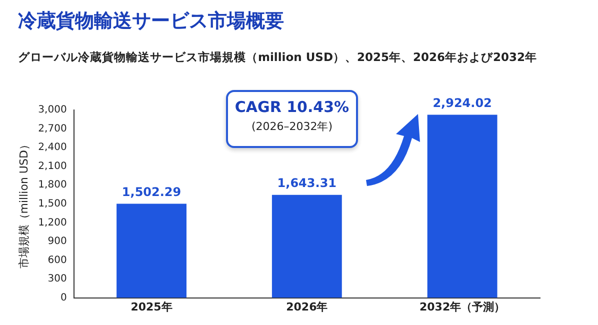  I want to click on x-tick-label: 2025年, so click(151, 307).